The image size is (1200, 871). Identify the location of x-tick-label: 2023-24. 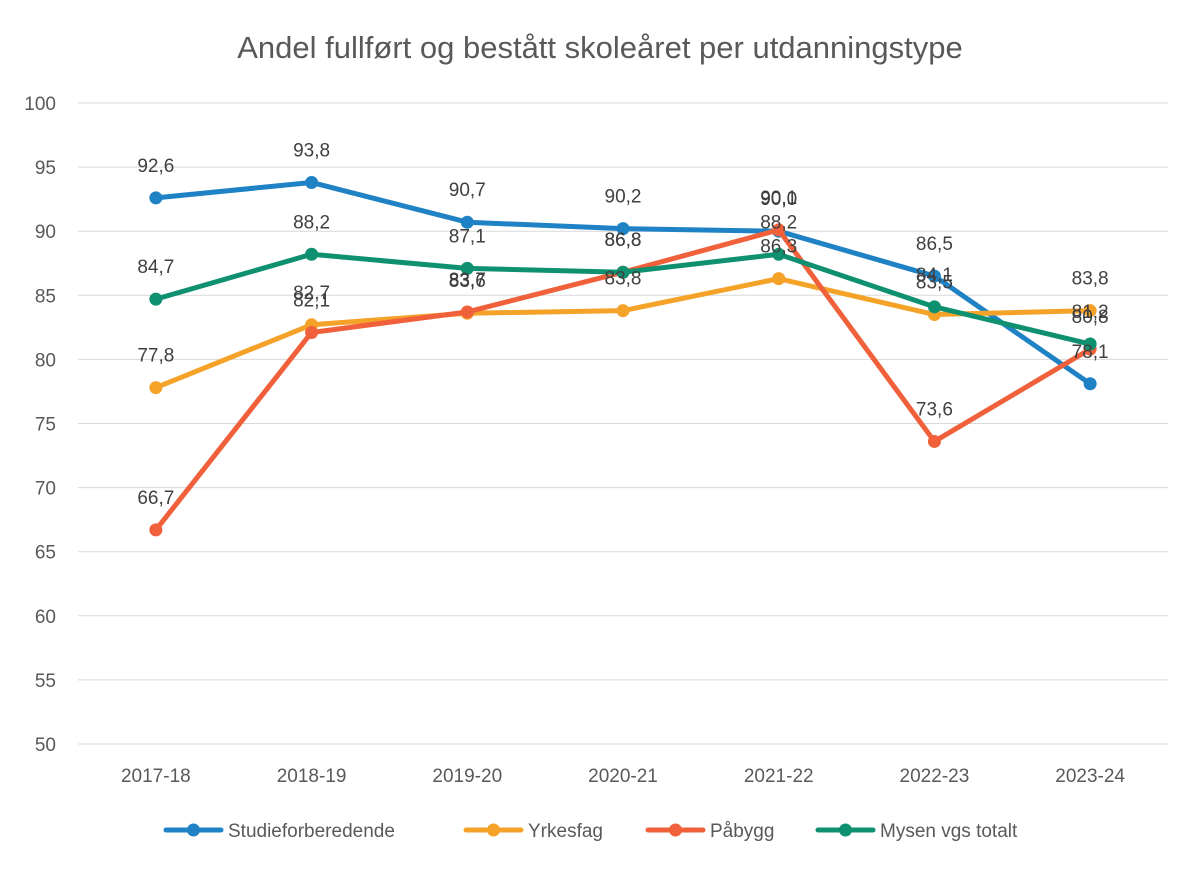
(1090, 776).